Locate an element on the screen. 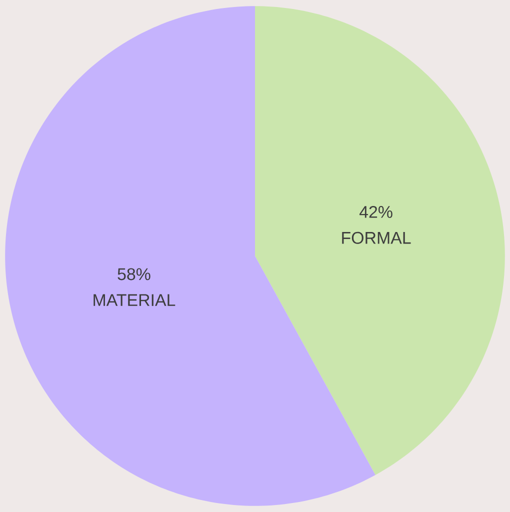 The image size is (510, 512). data-label: 42% is located at coordinates (375, 212).